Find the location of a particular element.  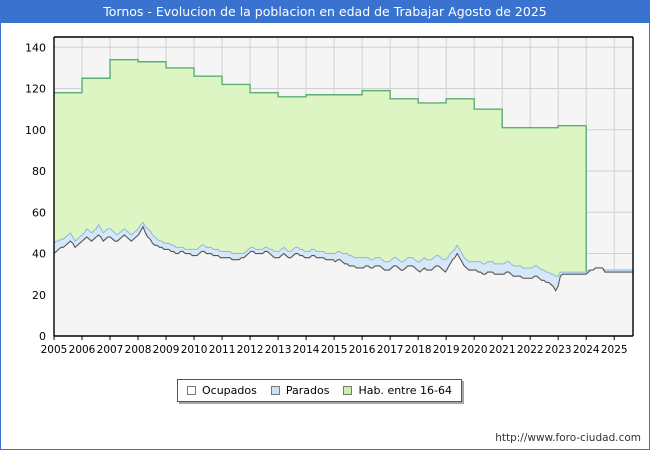

legend-item-ocupados: Ocupados is located at coordinates (222, 390).